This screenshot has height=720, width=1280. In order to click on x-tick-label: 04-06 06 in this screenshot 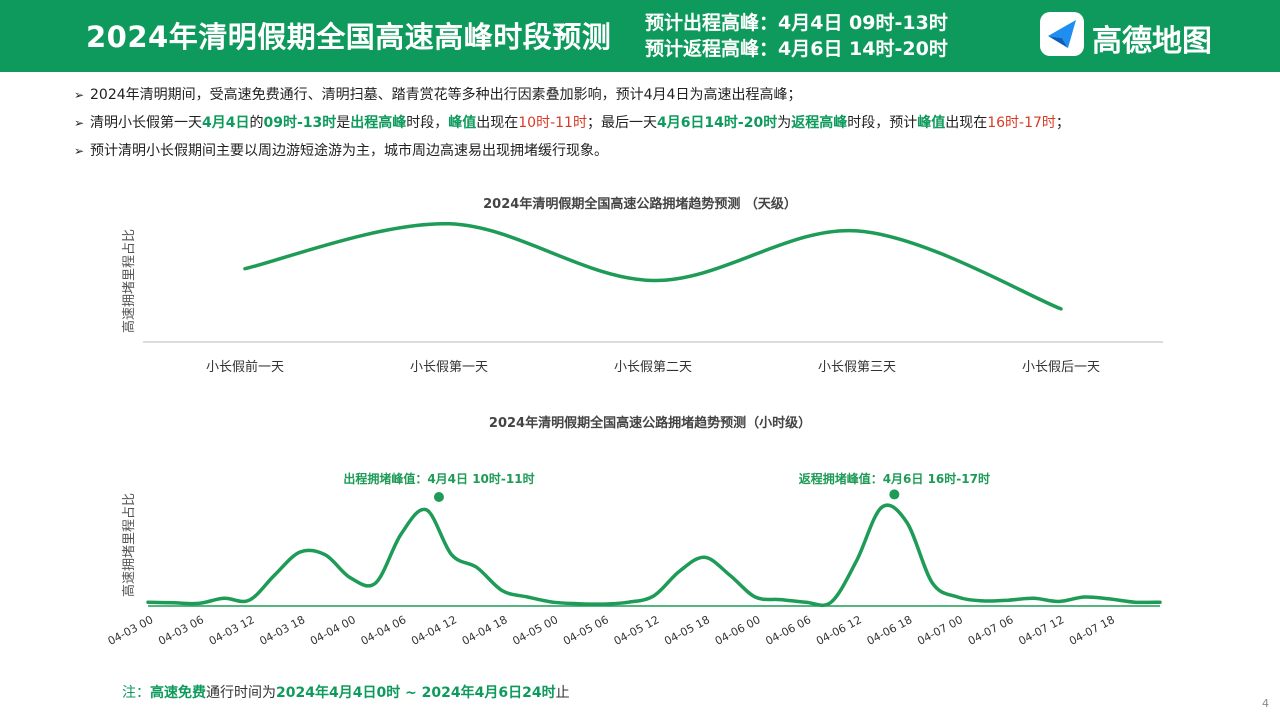, I will do `click(788, 630)`.